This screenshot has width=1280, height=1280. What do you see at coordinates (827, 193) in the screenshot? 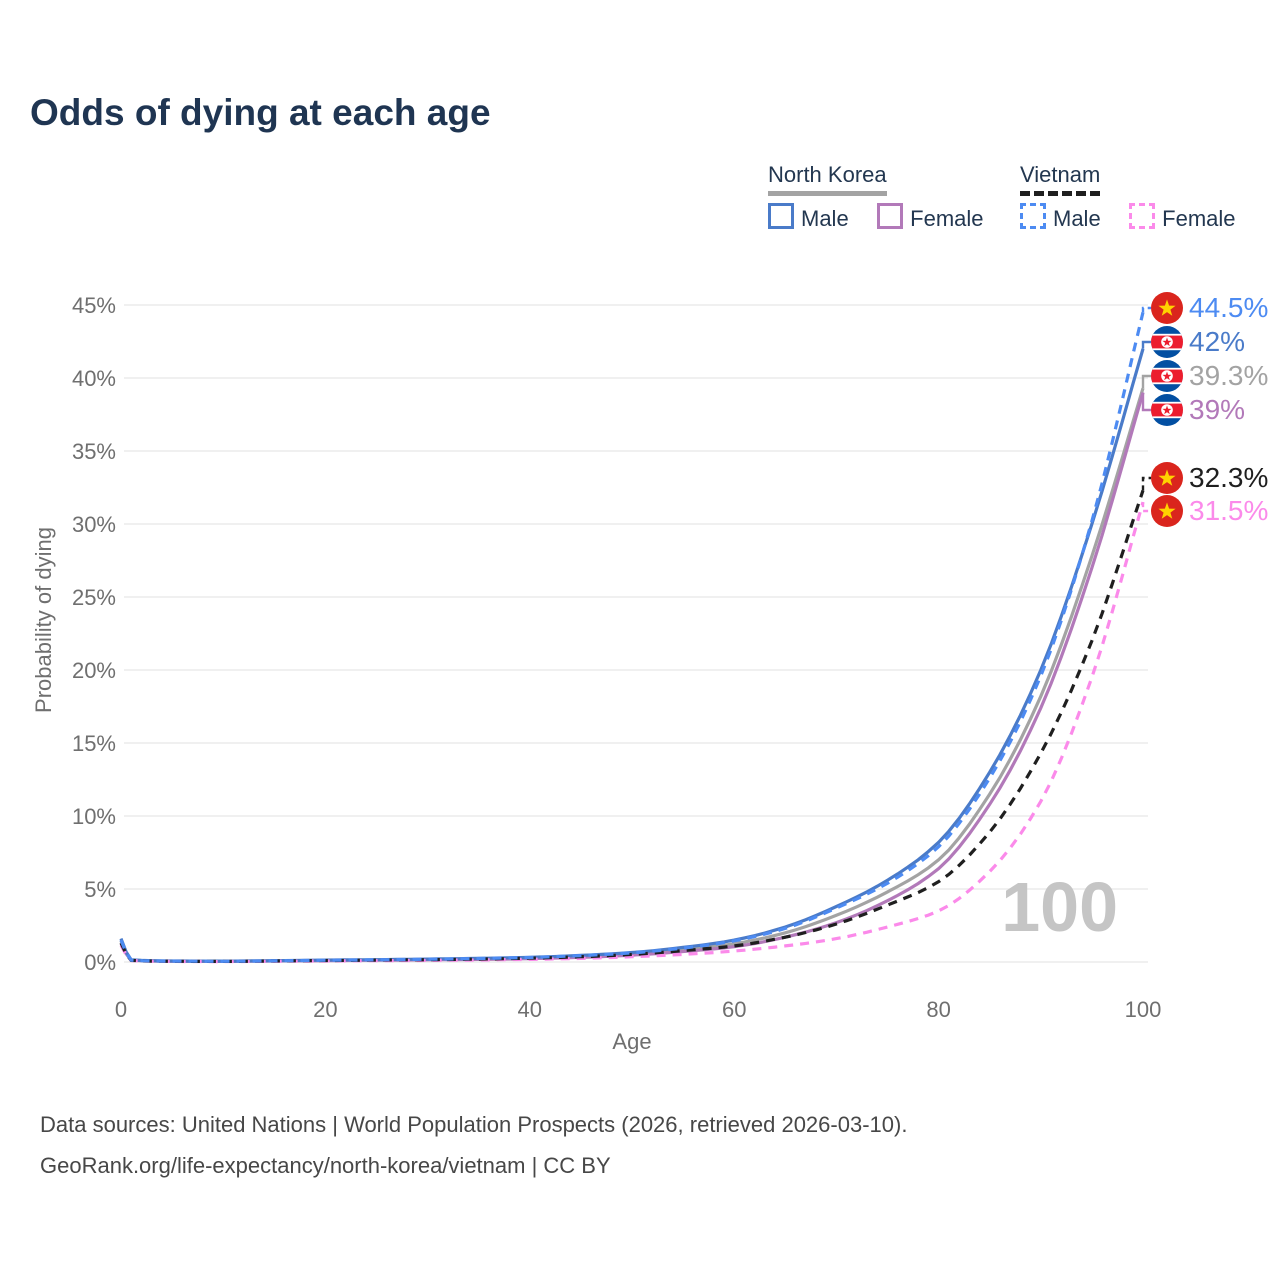
I see `solid-line-swatch-icon` at bounding box center [827, 193].